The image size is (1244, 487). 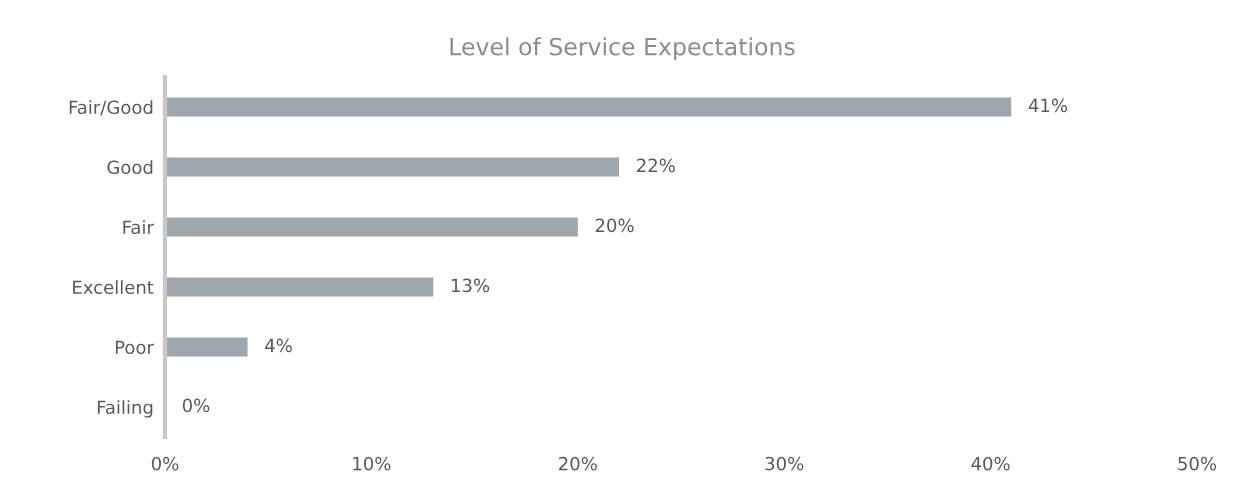 What do you see at coordinates (165, 463) in the screenshot?
I see `x-tick-label: 0%` at bounding box center [165, 463].